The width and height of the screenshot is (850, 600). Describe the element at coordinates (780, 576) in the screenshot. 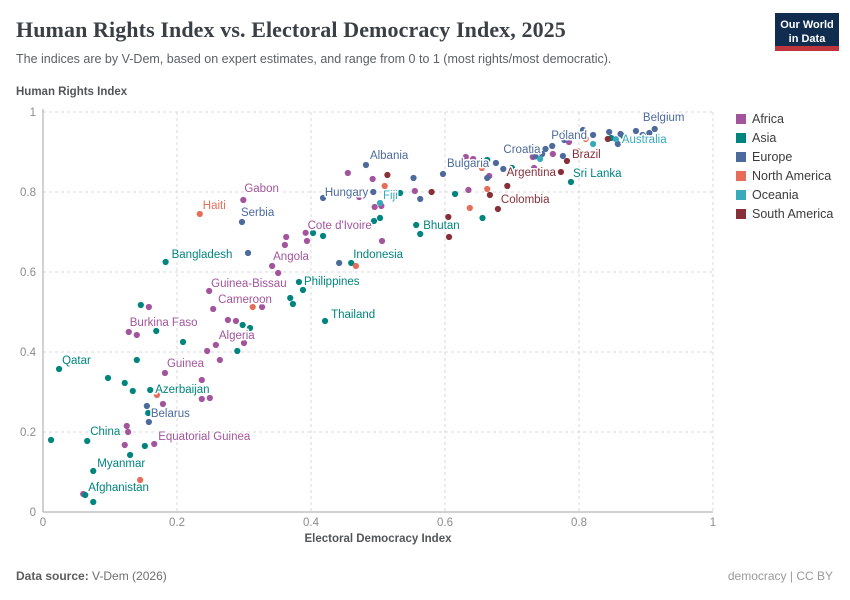

I see `license-note: democracy | CC BY` at that location.